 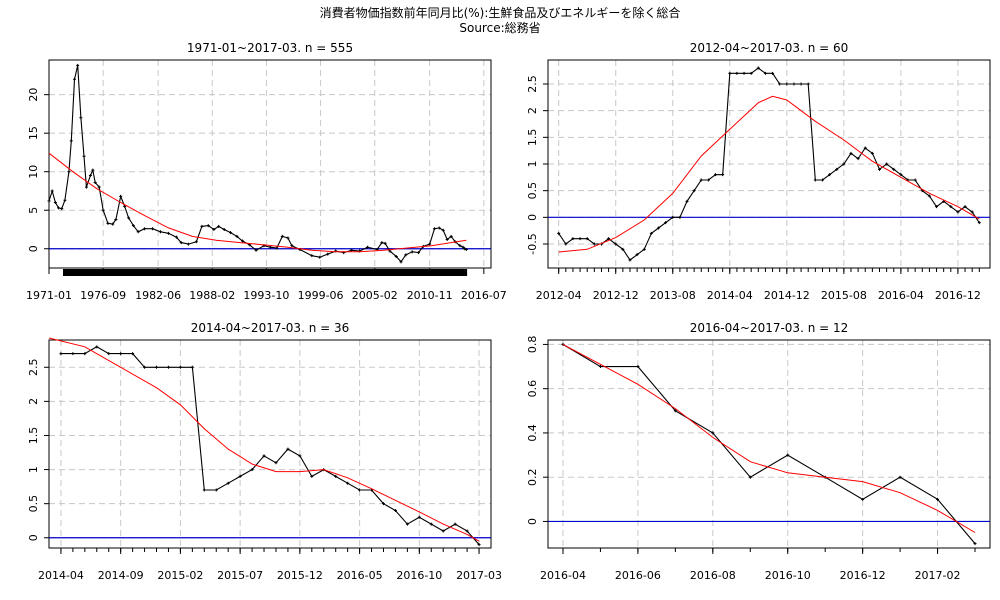 What do you see at coordinates (901, 295) in the screenshot?
I see `x-tick-label: 2016-04` at bounding box center [901, 295].